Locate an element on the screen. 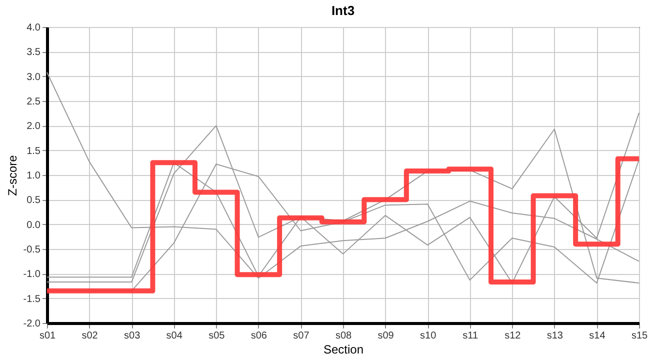 The width and height of the screenshot is (660, 360). x-tick-label: s07 is located at coordinates (301, 336).